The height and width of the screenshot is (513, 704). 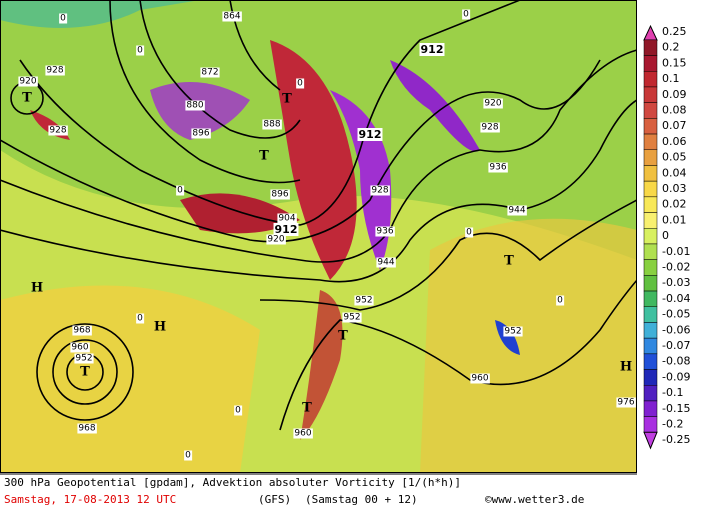 What do you see at coordinates (90, 499) in the screenshot?
I see `footer-date: Samstag, 17-08-2013 12 UTC` at bounding box center [90, 499].